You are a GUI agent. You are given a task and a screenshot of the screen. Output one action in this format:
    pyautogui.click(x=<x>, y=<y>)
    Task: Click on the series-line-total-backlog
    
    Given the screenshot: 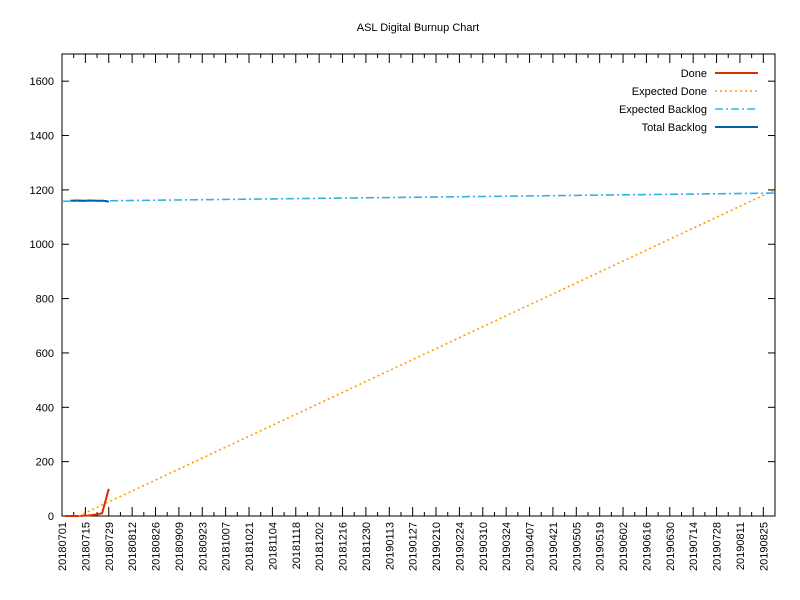 What is the action you would take?
    pyautogui.click(x=89, y=201)
    